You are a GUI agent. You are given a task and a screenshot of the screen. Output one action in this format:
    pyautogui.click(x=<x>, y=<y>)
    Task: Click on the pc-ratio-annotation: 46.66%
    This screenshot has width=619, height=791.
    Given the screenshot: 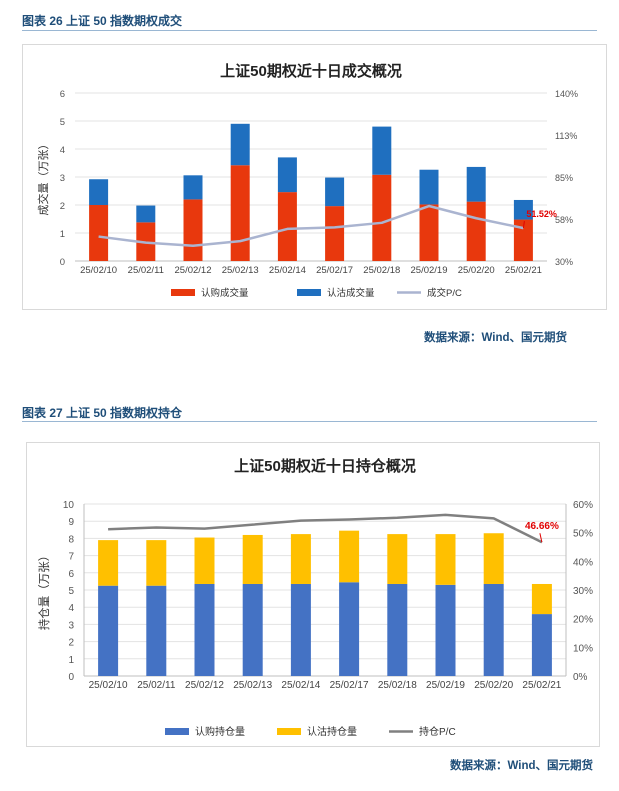 What is the action you would take?
    pyautogui.click(x=542, y=526)
    